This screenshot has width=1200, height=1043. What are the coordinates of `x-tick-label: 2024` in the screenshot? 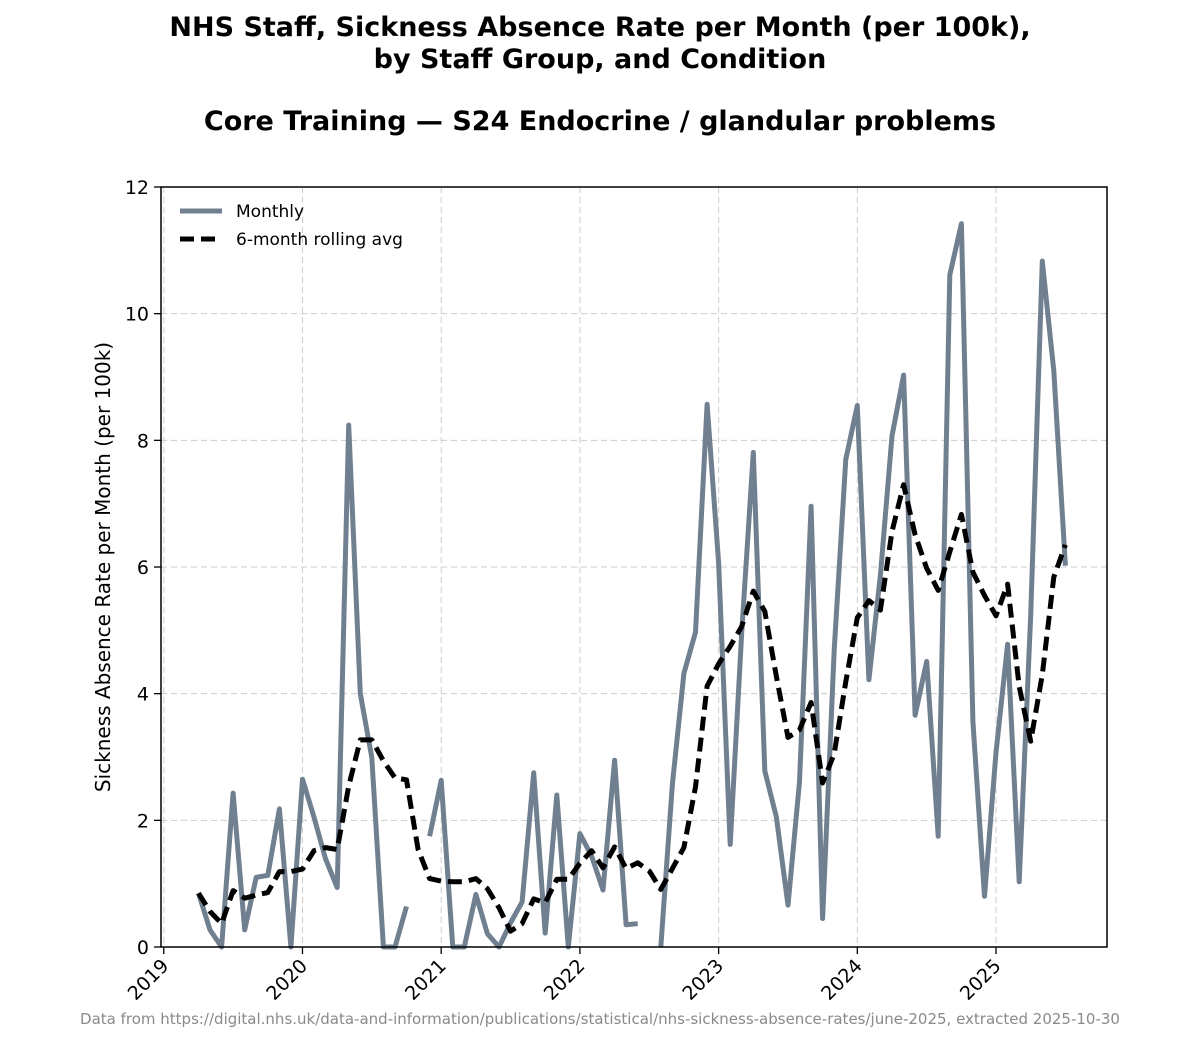 It's located at (842, 980).